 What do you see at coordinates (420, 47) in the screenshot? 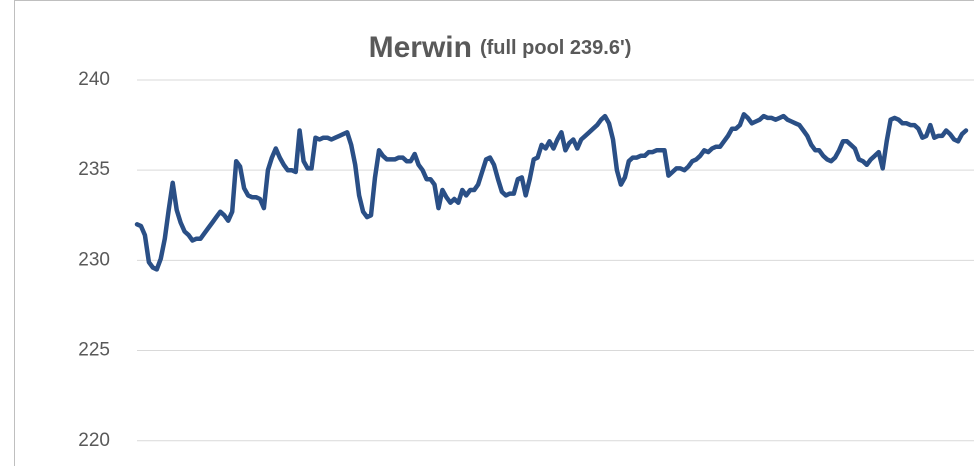
I see `chart-title: Merwin` at bounding box center [420, 47].